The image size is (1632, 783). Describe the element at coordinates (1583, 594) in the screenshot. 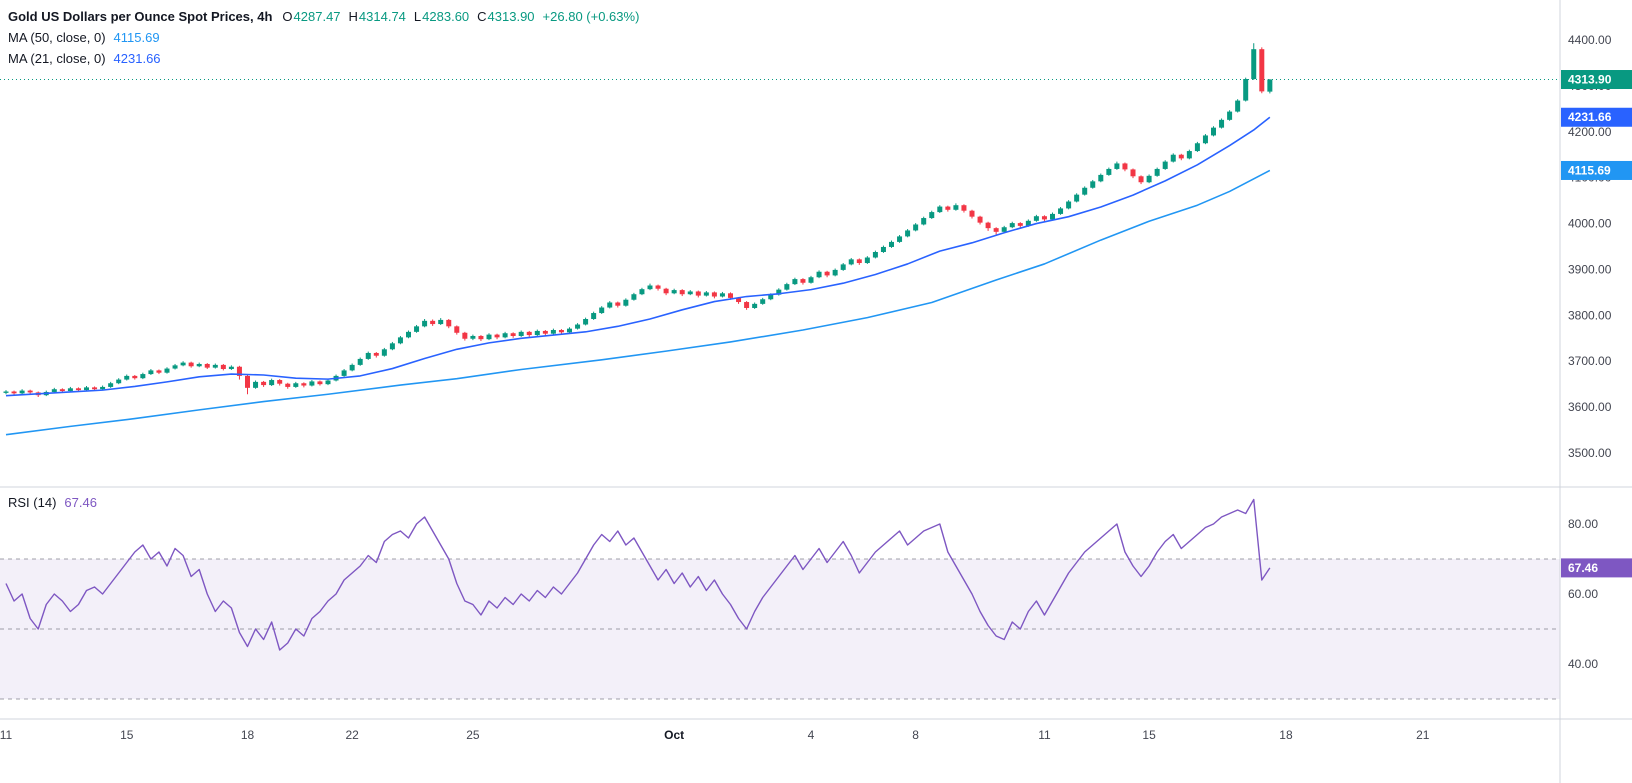

I see `rsi-axis: 80.00 60.00 40.00` at that location.